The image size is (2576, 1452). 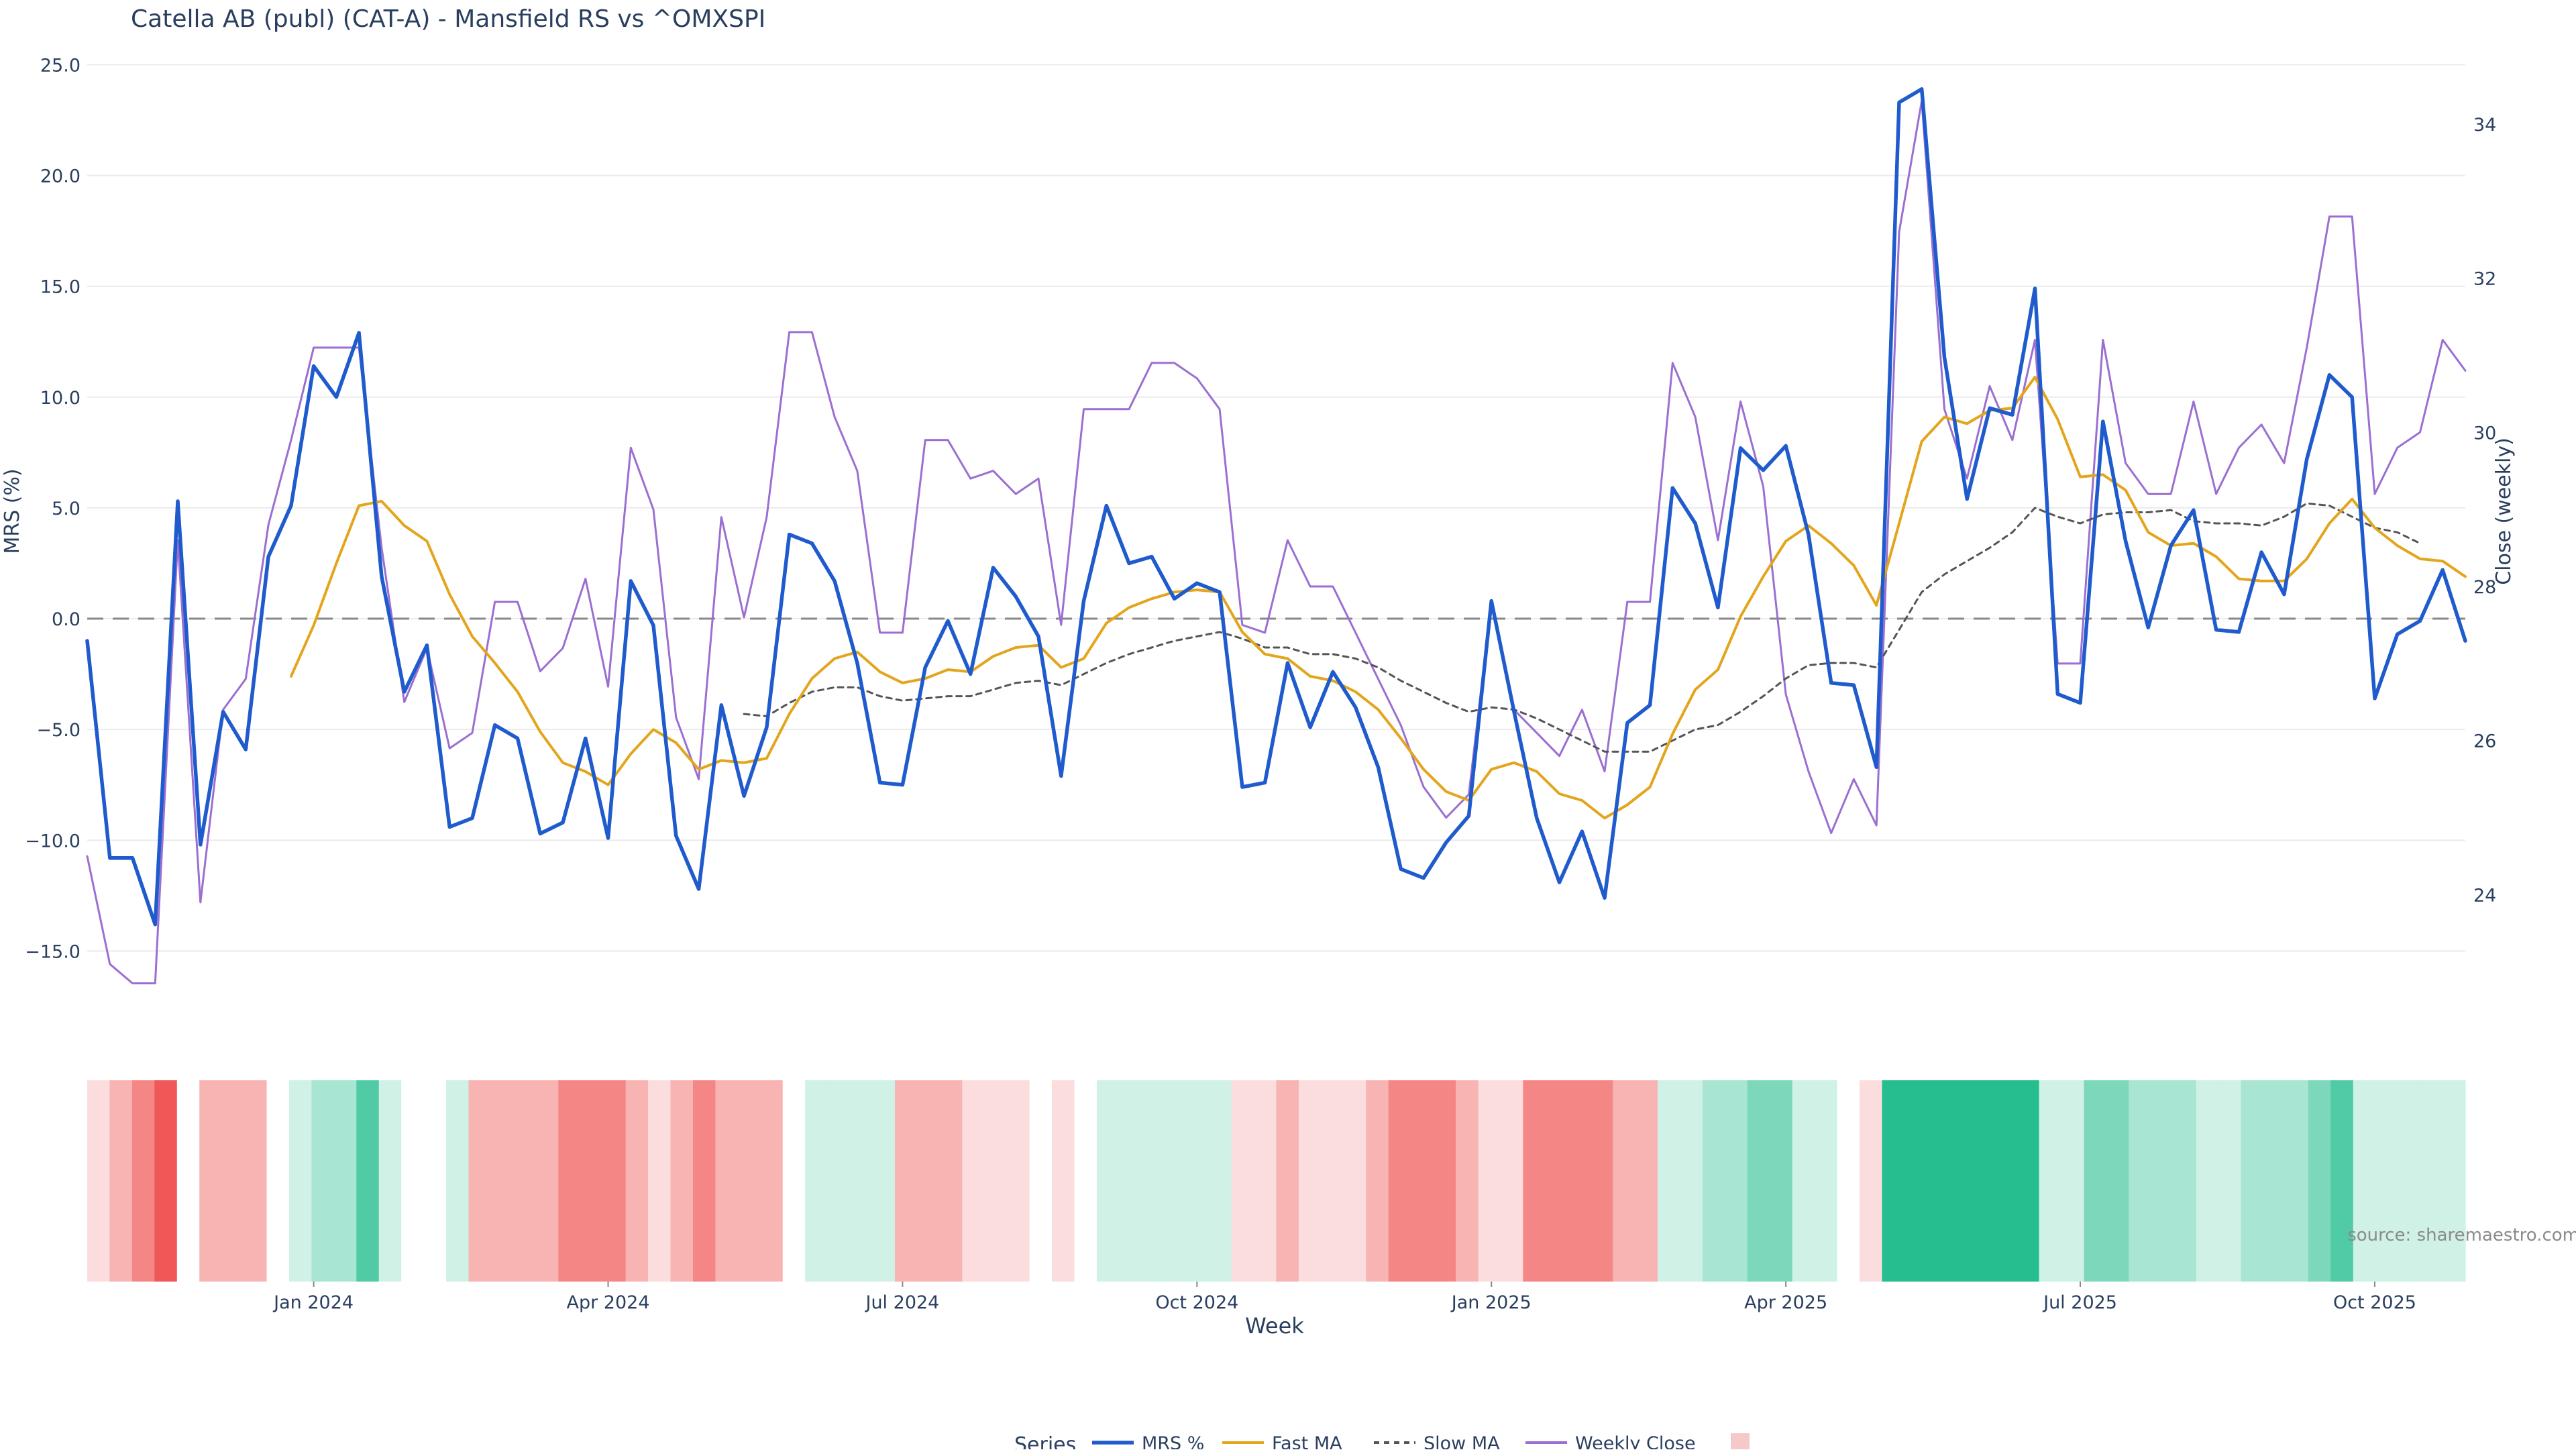 What do you see at coordinates (2079, 1303) in the screenshot?
I see `x-tick-label-6: Jul 2025` at bounding box center [2079, 1303].